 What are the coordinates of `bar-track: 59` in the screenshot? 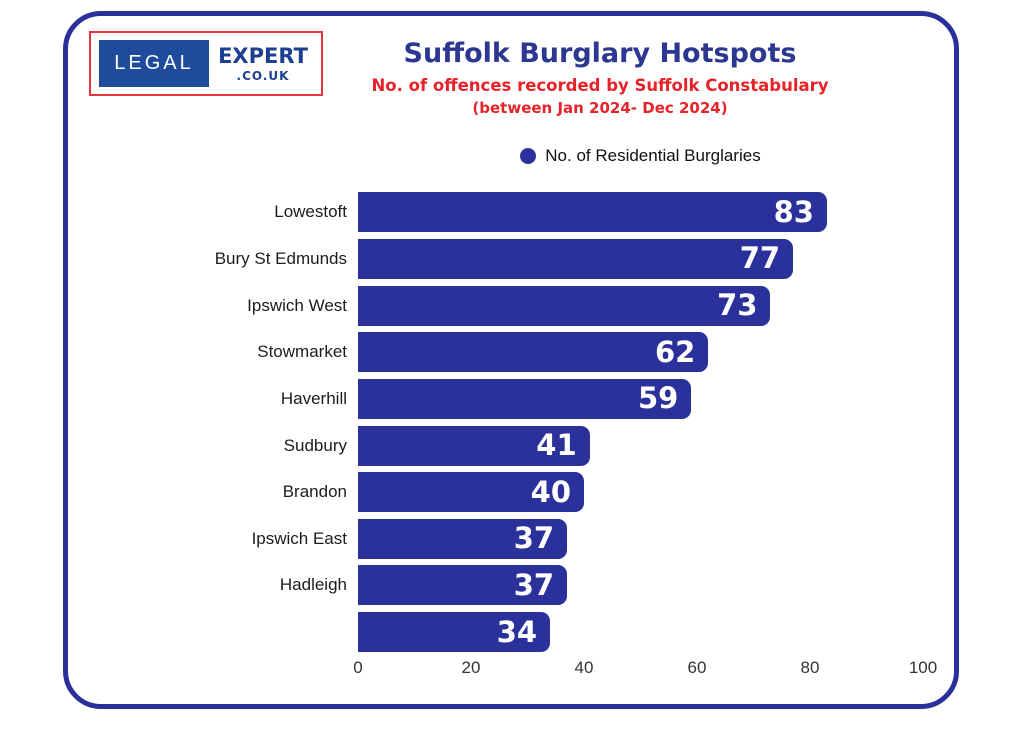 It's located at (640, 398).